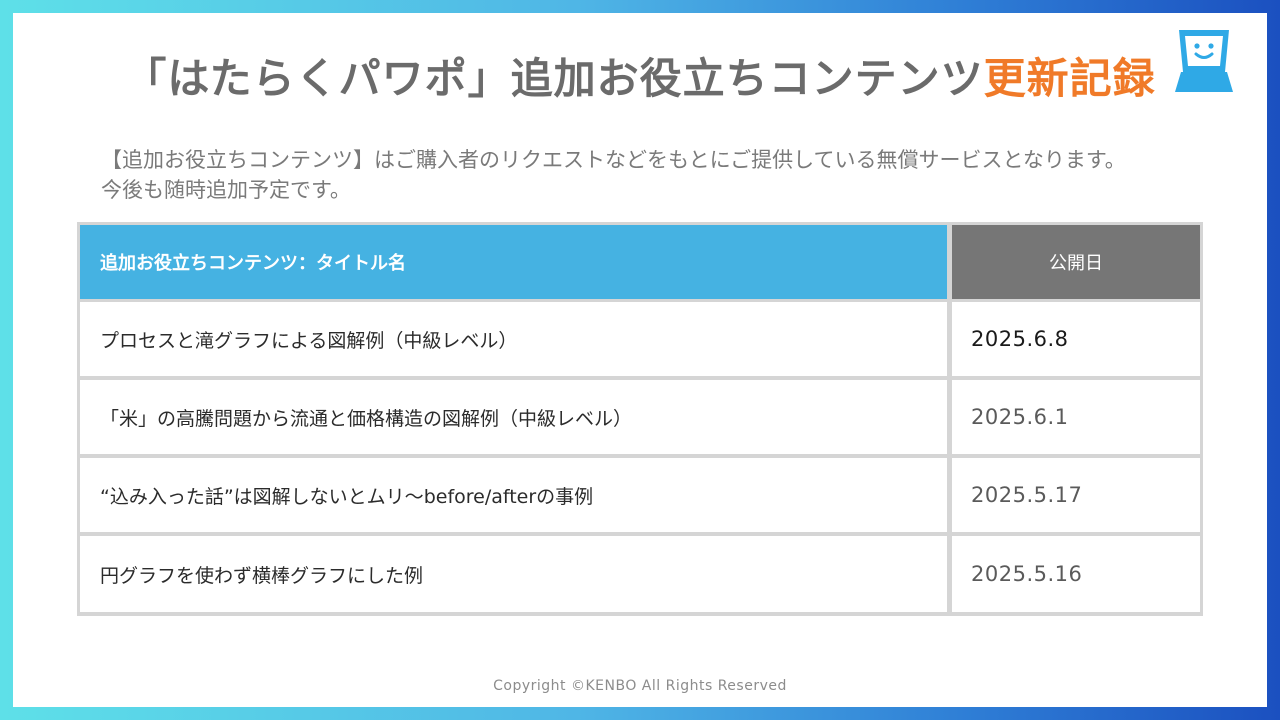  What do you see at coordinates (513, 262) in the screenshot?
I see `table-header-title: 追加お役立ちコンテンツ：タイトル名` at bounding box center [513, 262].